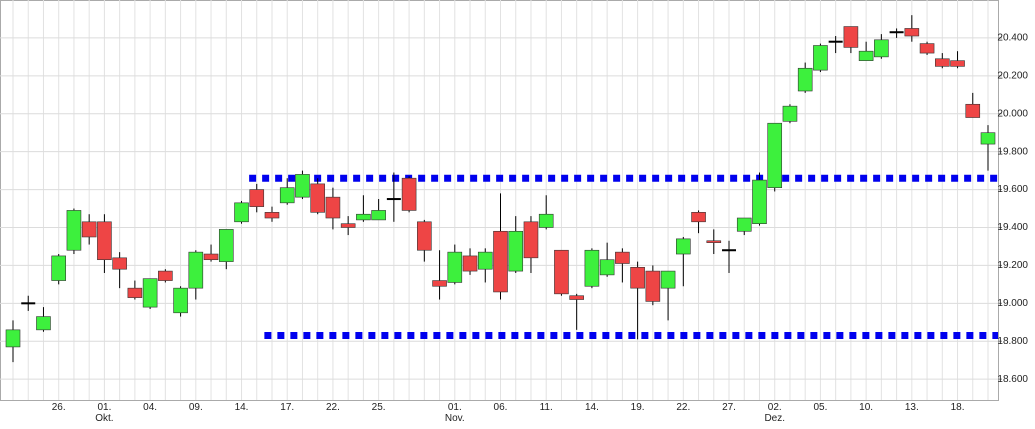 The height and width of the screenshot is (429, 1035). I want to click on x-tick-label: 10., so click(866, 407).